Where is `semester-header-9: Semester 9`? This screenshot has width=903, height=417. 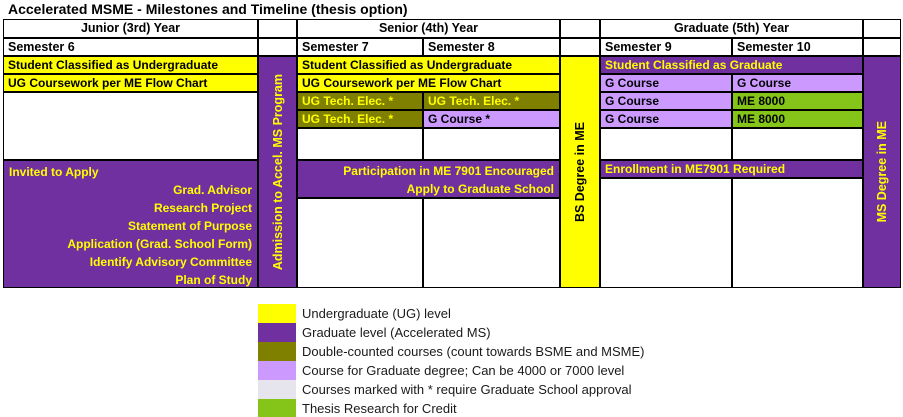 semester-header-9: Semester 9 is located at coordinates (666, 47).